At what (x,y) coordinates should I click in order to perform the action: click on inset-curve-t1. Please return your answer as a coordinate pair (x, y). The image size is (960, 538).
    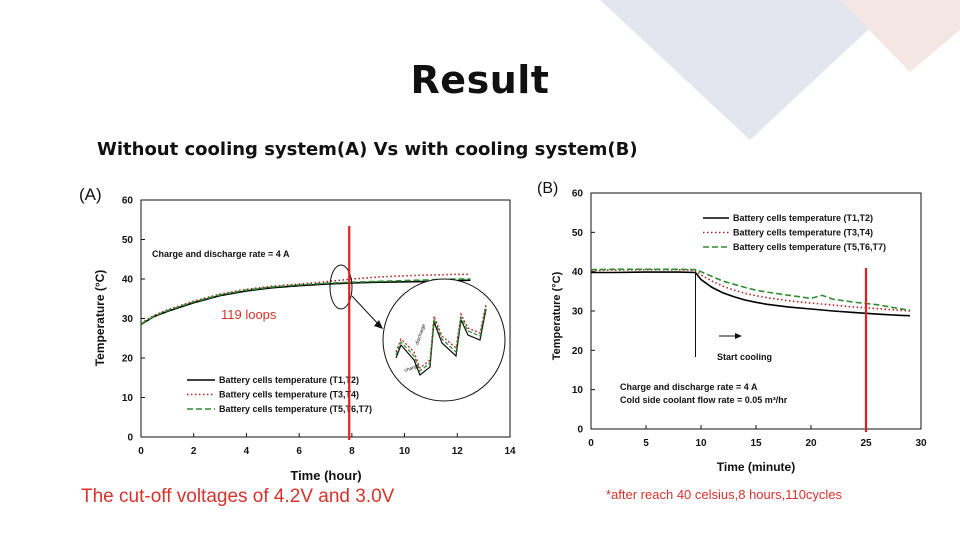
    Looking at the image, I should click on (441, 342).